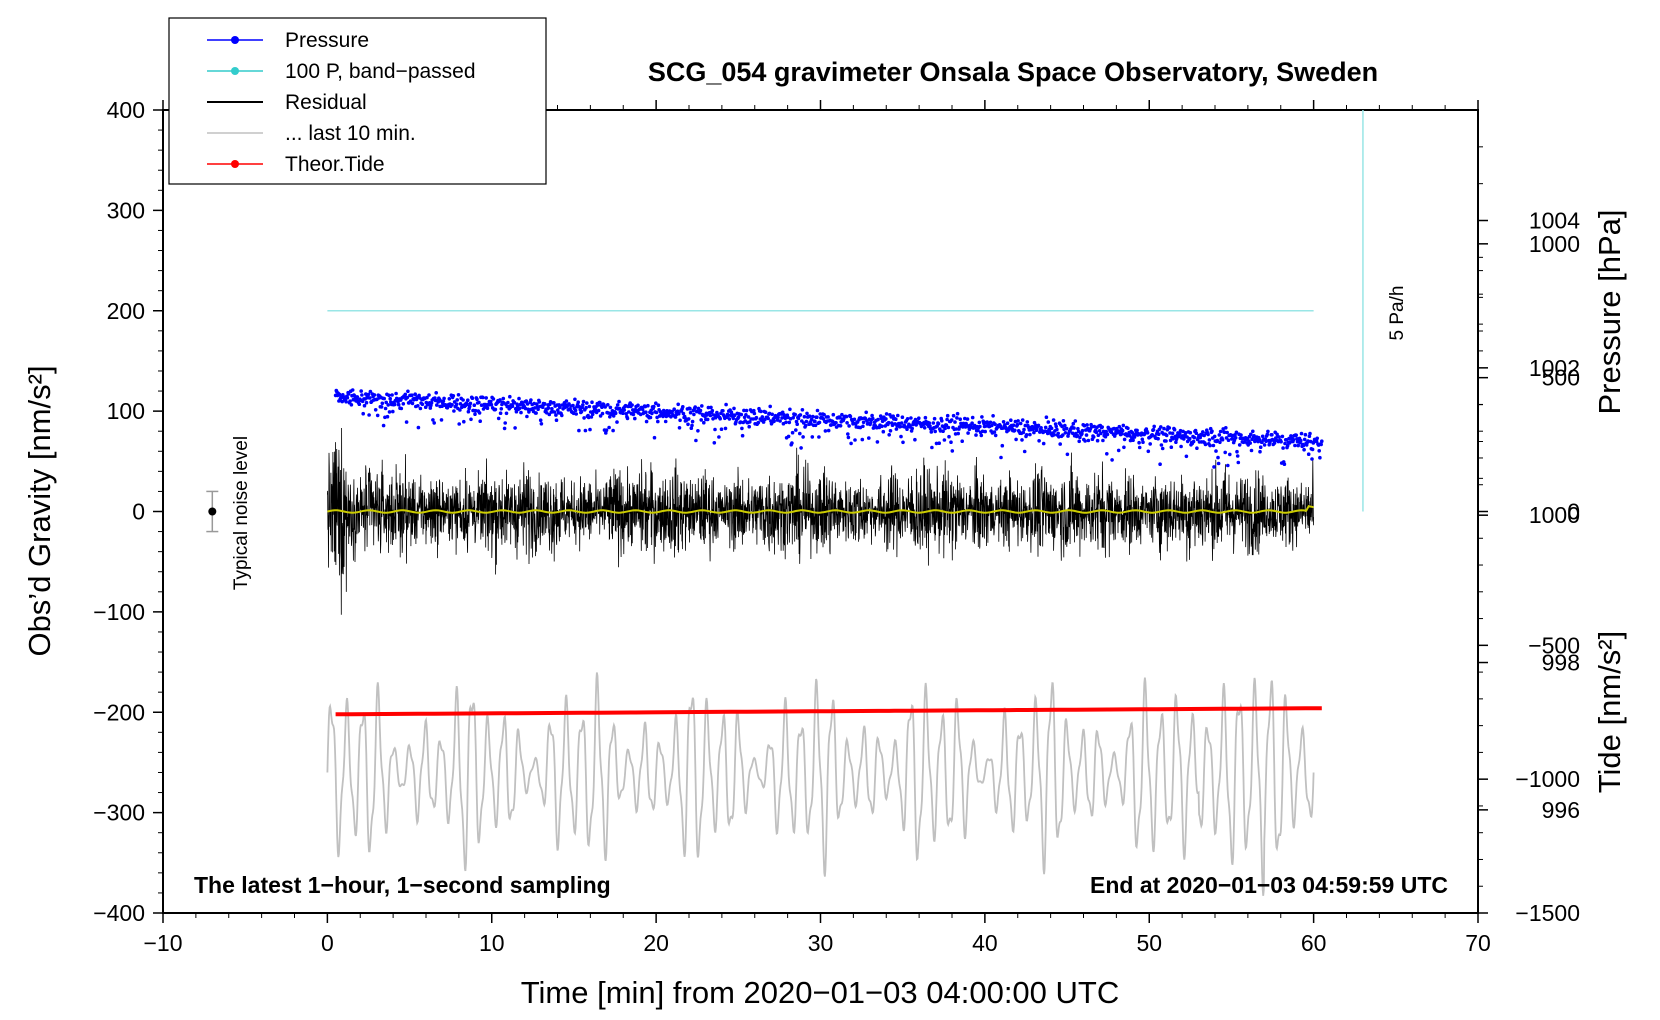  What do you see at coordinates (1554, 645) in the screenshot?
I see `tide-tick-label: −500` at bounding box center [1554, 645].